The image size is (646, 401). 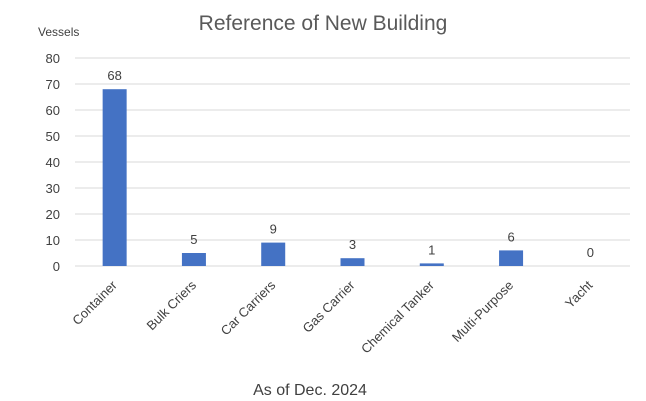 What do you see at coordinates (53, 188) in the screenshot?
I see `y-tick-label: 30` at bounding box center [53, 188].